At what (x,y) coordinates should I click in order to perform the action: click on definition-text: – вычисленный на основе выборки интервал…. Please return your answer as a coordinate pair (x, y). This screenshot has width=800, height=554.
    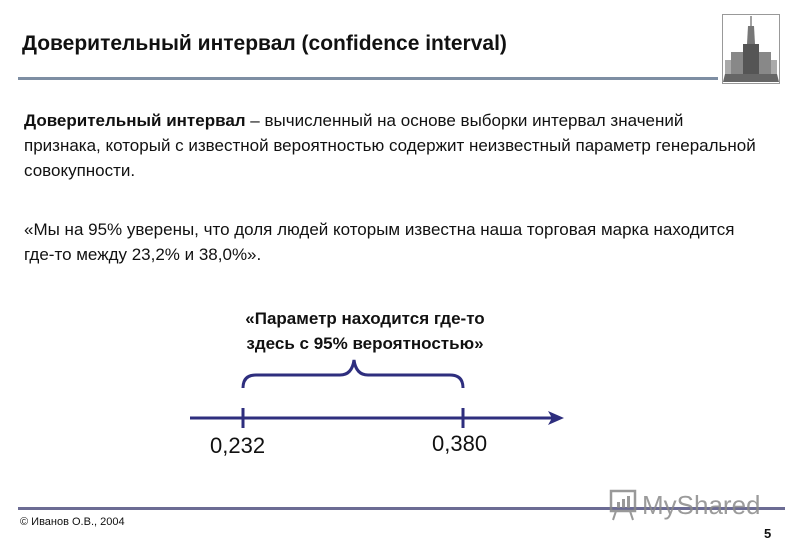
    Looking at the image, I should click on (390, 145).